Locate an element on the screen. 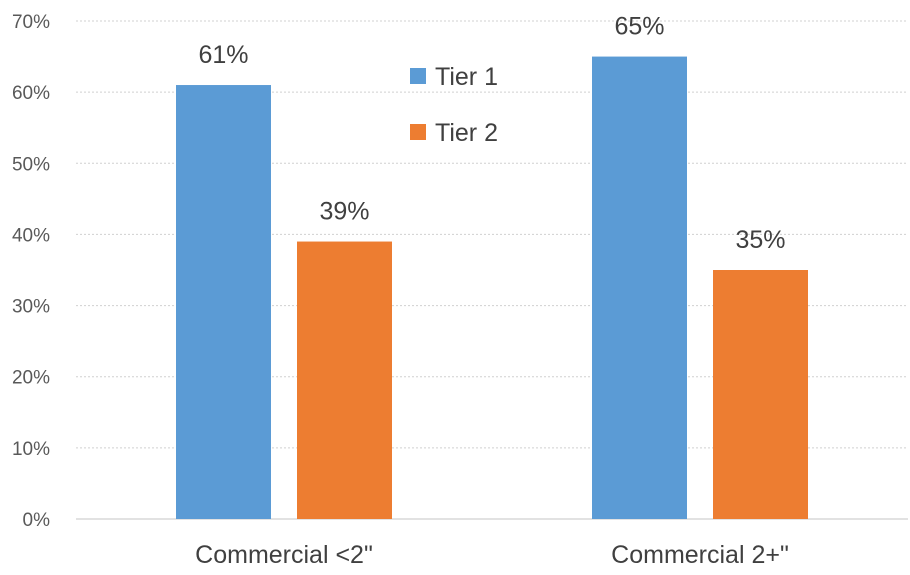 The width and height of the screenshot is (910, 575). y-axis-tick-labels: 0% 10% 20% 30% 40% 50% 60% 70% is located at coordinates (31, 271).